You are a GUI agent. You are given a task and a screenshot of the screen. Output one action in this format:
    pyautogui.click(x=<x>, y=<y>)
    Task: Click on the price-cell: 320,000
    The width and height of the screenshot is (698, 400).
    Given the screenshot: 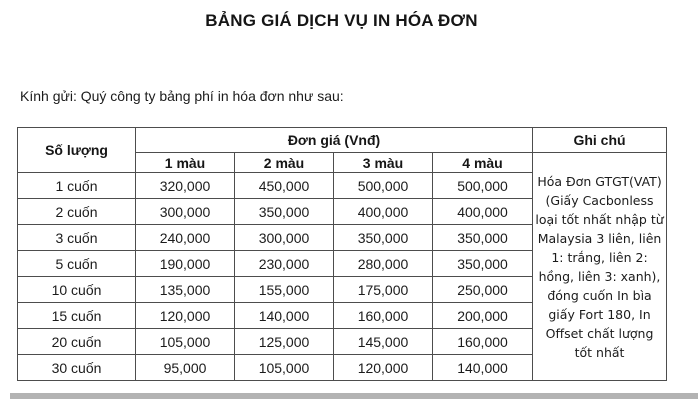 What is the action you would take?
    pyautogui.click(x=185, y=185)
    